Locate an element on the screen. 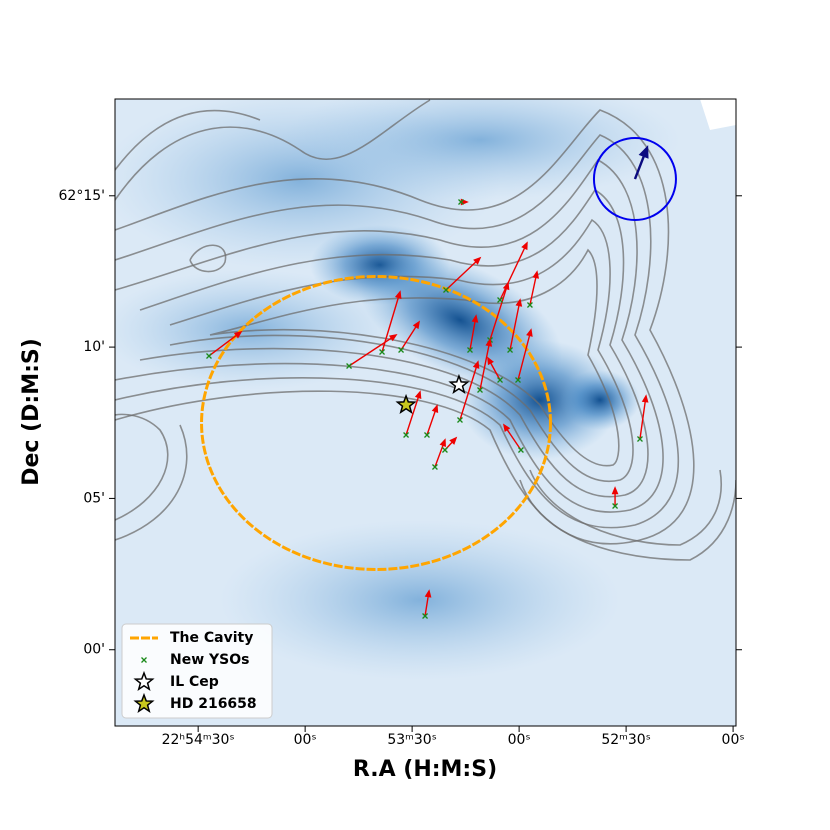  legend: The Cavity New YSOs IL Cep HD 216658 is located at coordinates (197, 671).